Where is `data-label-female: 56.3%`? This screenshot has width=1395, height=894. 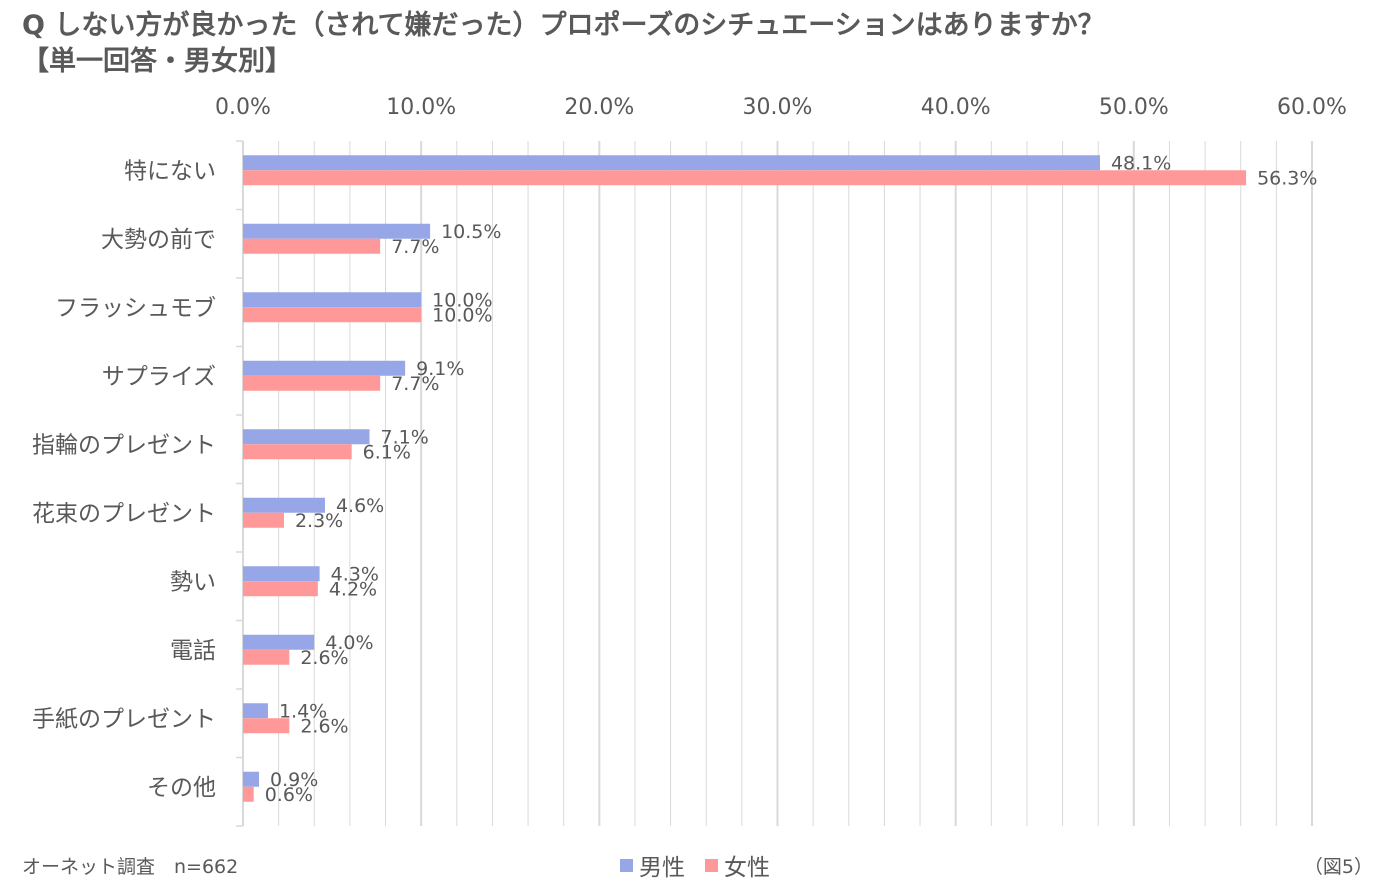
data-label-female: 56.3% is located at coordinates (1287, 178).